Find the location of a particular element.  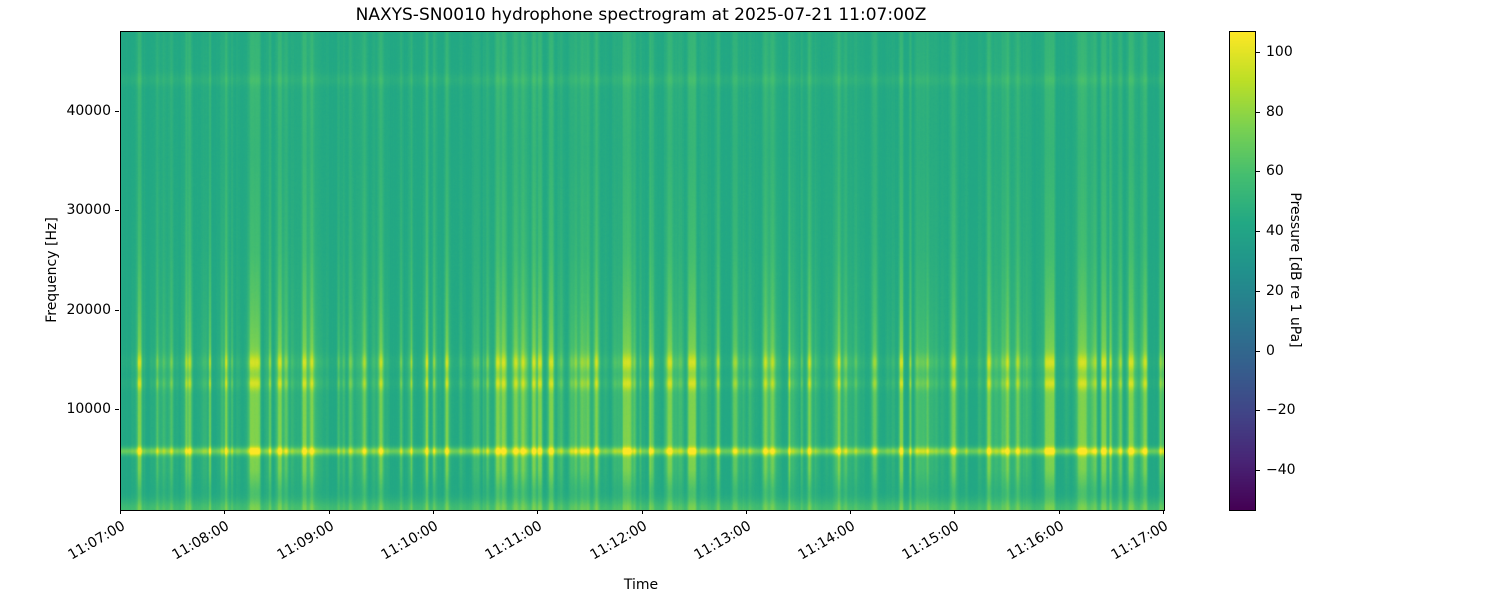

x-axis-label: Time is located at coordinates (641, 585).